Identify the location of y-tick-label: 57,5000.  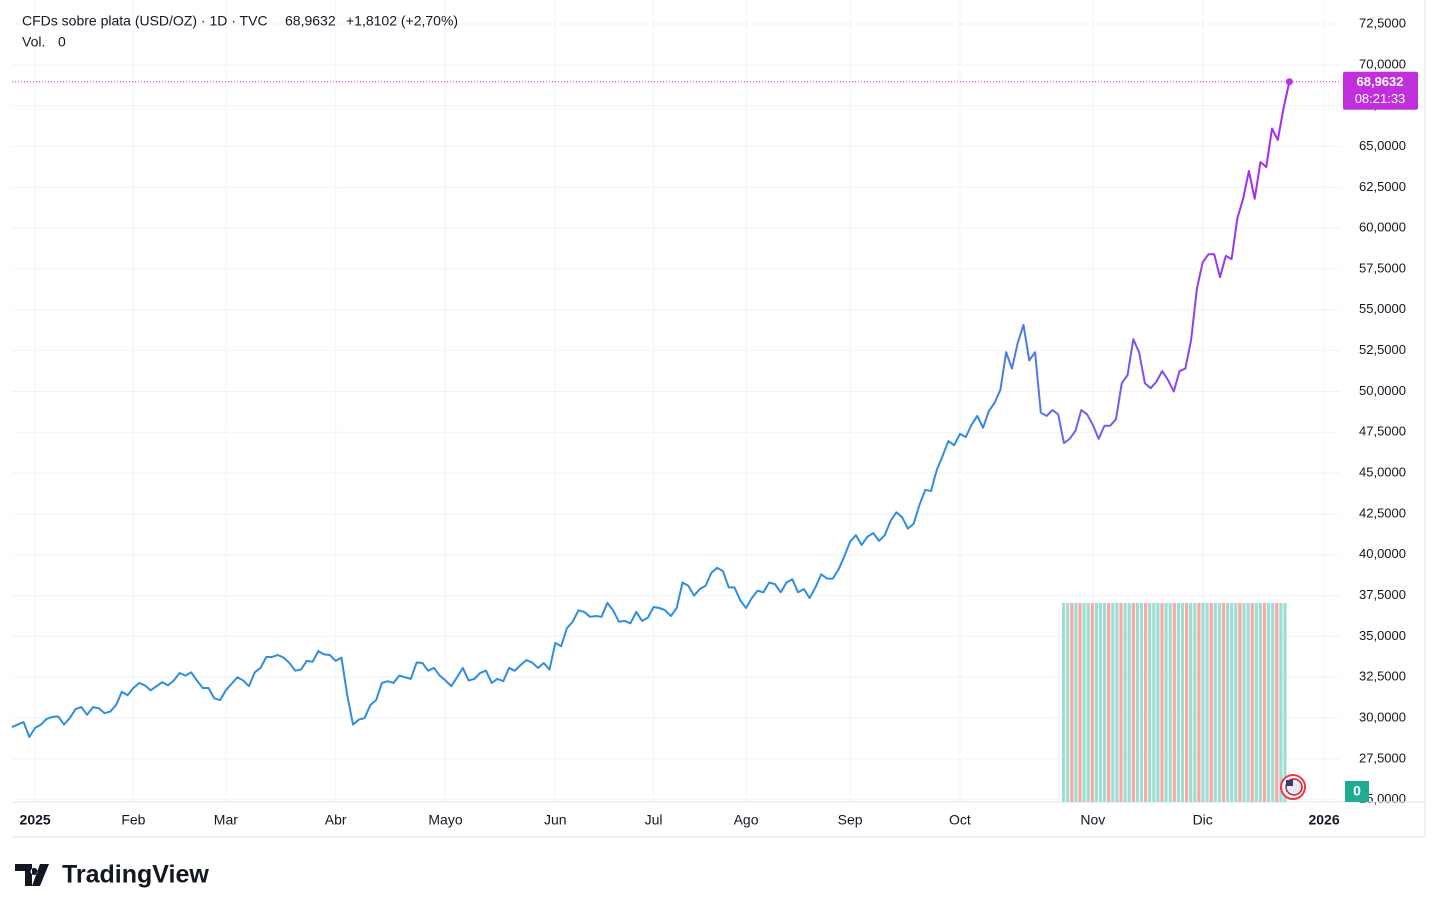
(1382, 267).